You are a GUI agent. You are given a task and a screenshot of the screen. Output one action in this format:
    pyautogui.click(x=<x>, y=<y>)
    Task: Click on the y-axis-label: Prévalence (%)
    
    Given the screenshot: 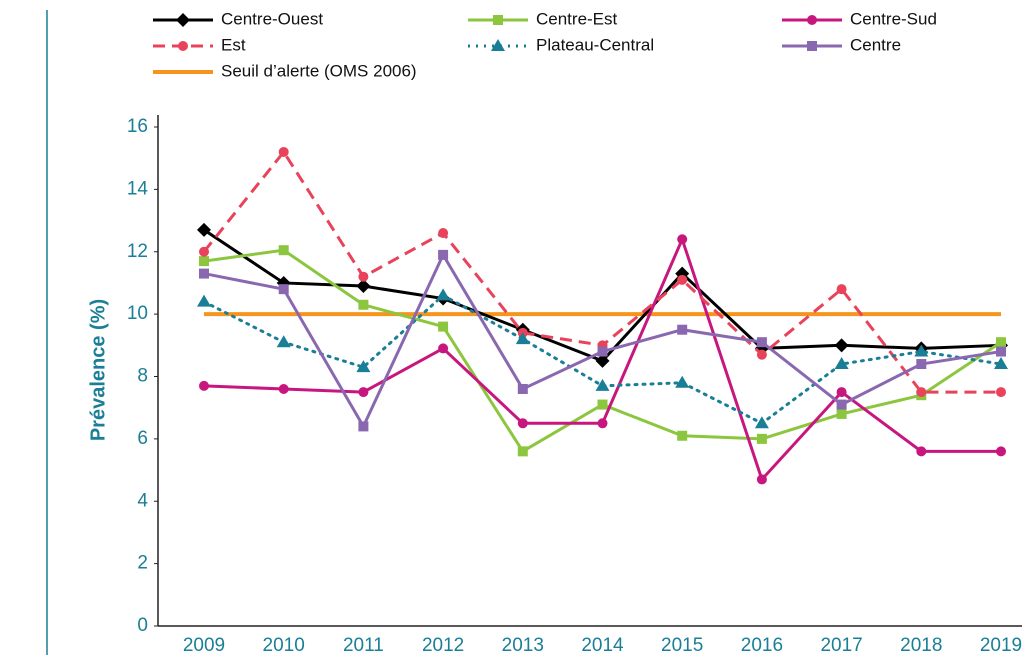 What is the action you would take?
    pyautogui.click(x=98, y=370)
    